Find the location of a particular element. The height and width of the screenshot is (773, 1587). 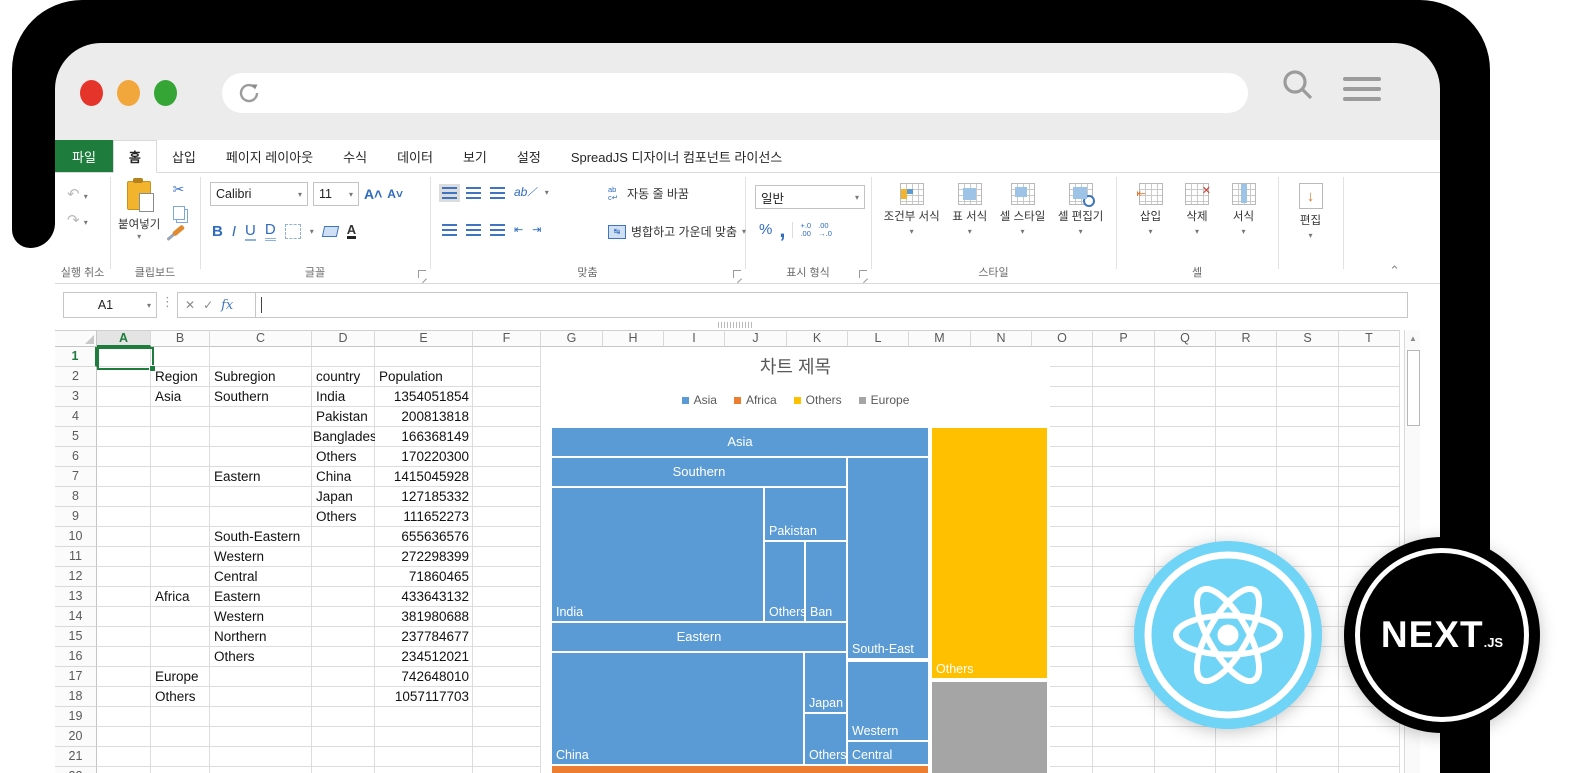

align-bottom-icon is located at coordinates (497, 192).